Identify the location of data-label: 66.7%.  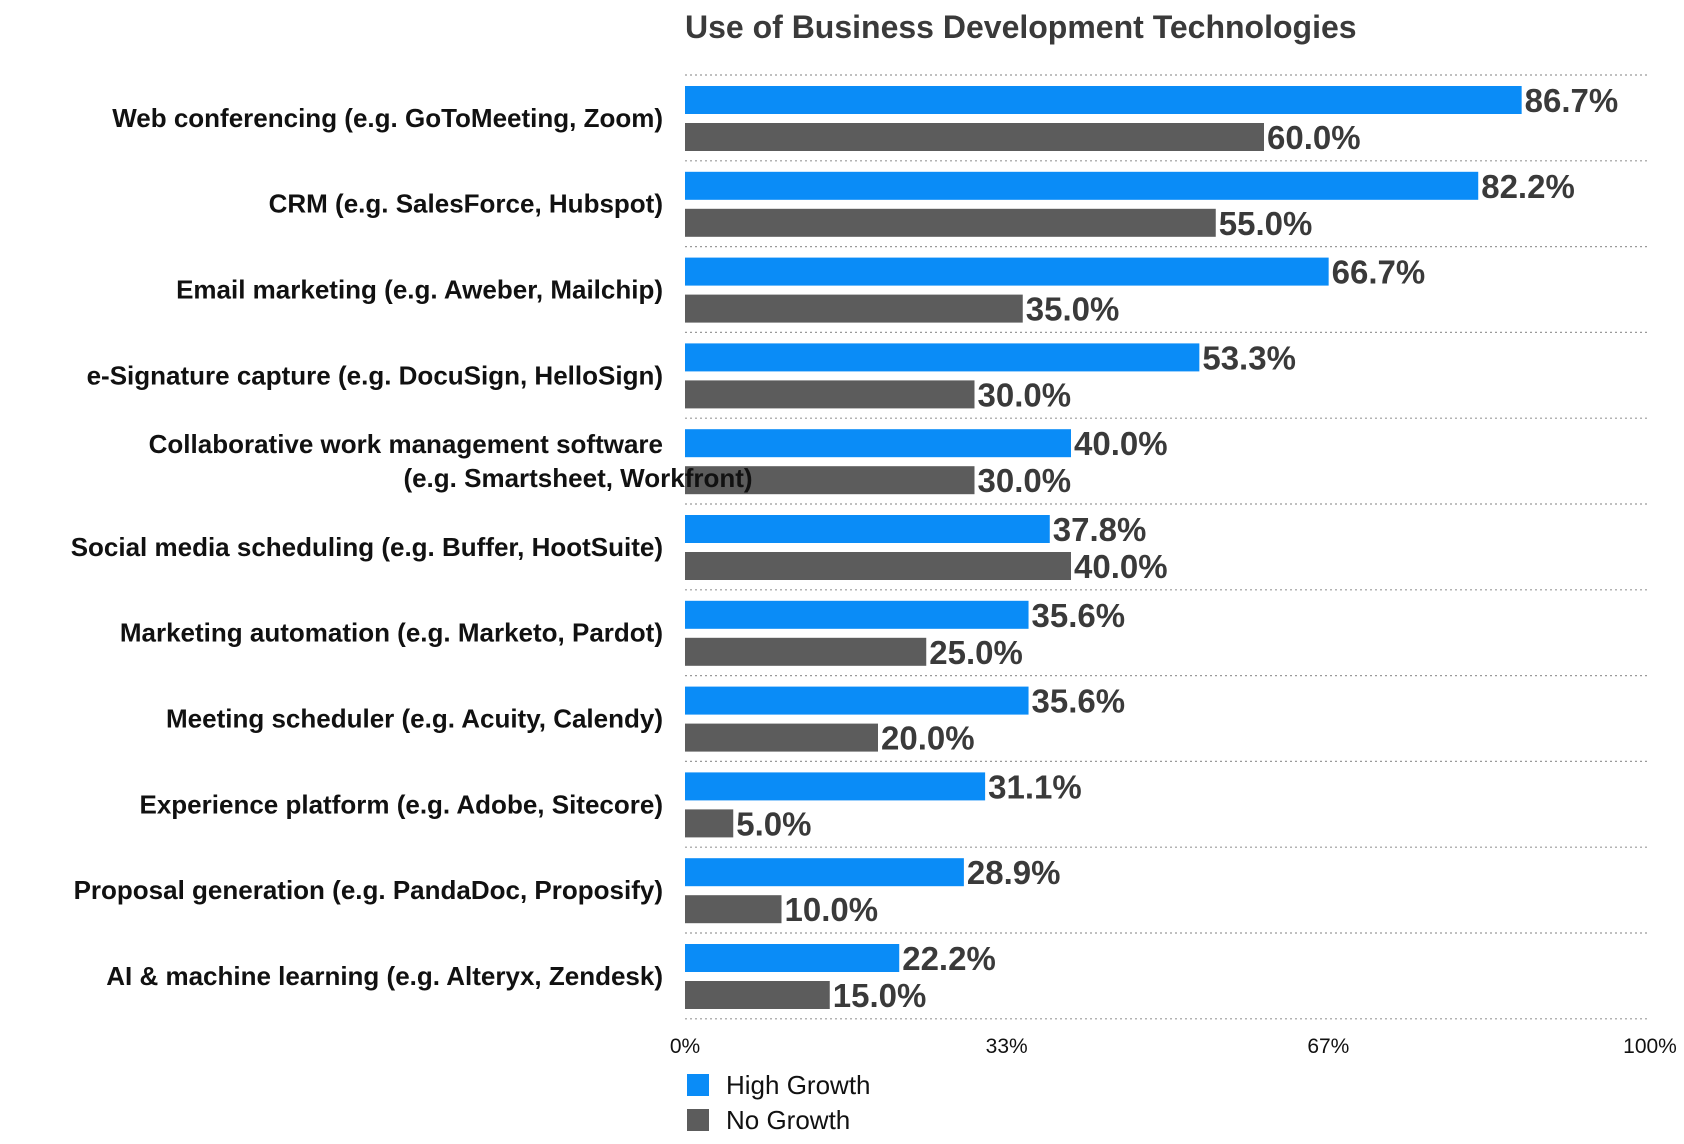
(1379, 272).